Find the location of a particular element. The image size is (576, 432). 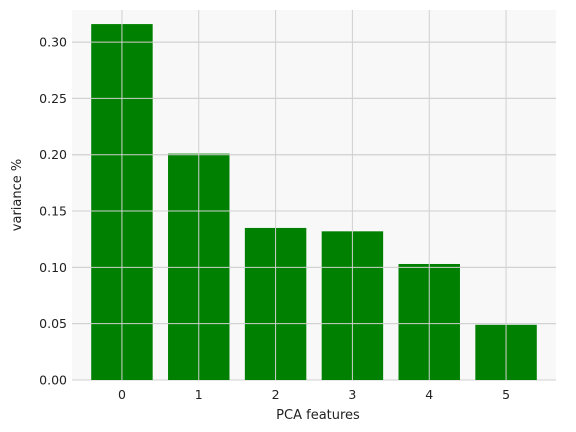

y-tick-label: 0.00 is located at coordinates (53, 380).